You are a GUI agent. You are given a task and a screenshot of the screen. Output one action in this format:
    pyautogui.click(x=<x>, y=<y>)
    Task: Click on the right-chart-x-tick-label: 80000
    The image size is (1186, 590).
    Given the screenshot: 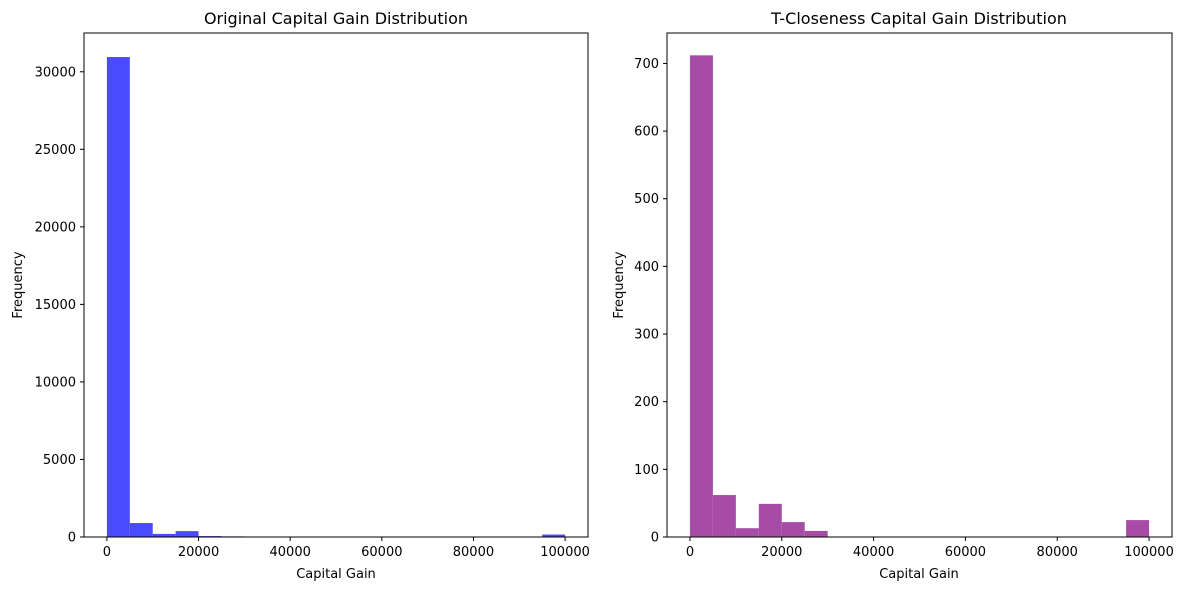 What is the action you would take?
    pyautogui.click(x=1057, y=552)
    